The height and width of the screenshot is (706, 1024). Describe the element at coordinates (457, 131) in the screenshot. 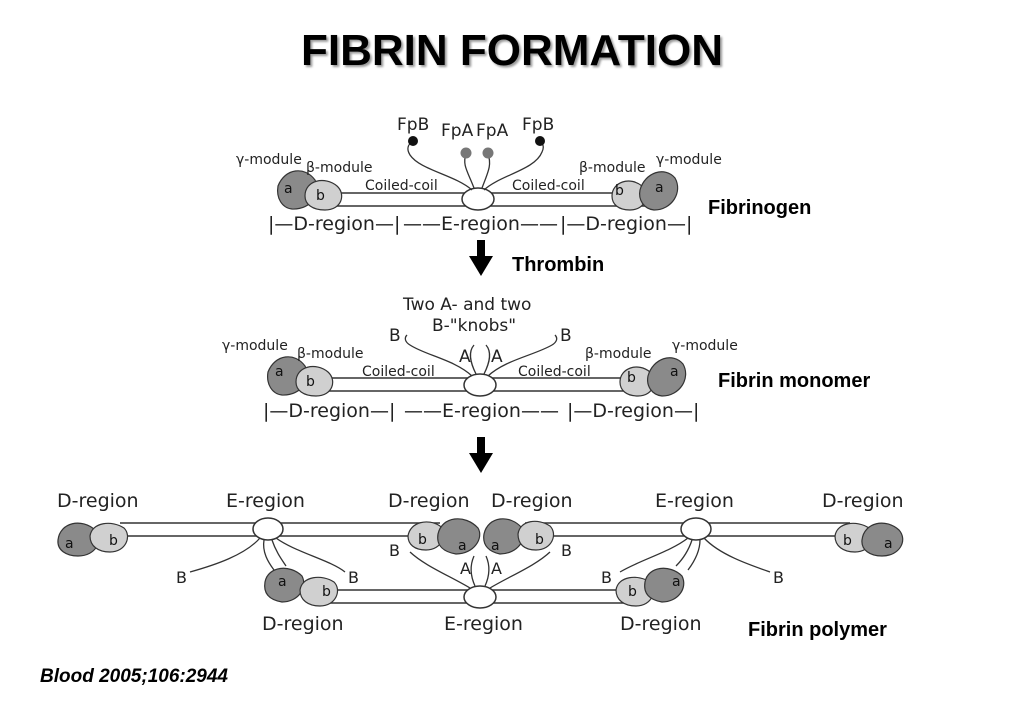

I see `fpa-label-left: FpA` at that location.